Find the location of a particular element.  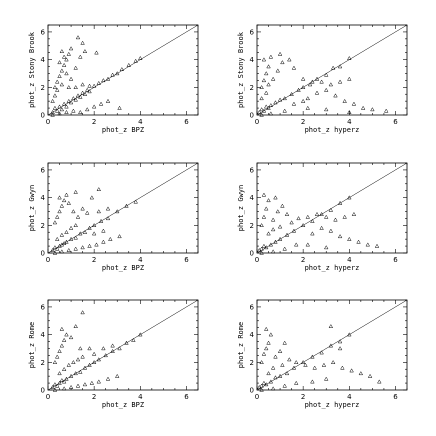

x-tick-label: 6 is located at coordinates (395, 397).